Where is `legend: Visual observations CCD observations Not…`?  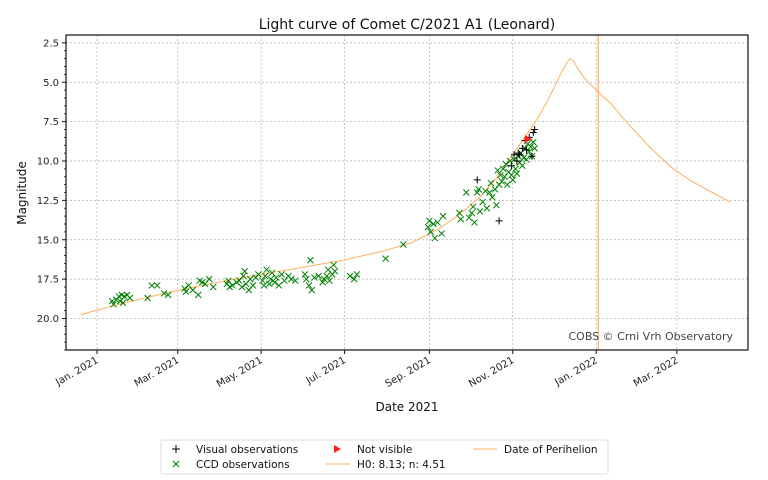 legend: Visual observations CCD observations Not… is located at coordinates (384, 457).